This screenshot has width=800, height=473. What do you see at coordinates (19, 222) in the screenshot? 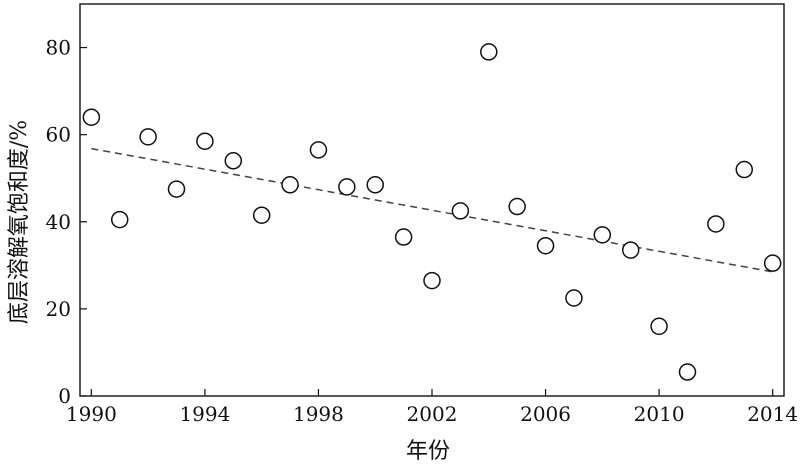
I see `y-axis-title: 底层溶解氧饱和度/%` at bounding box center [19, 222].